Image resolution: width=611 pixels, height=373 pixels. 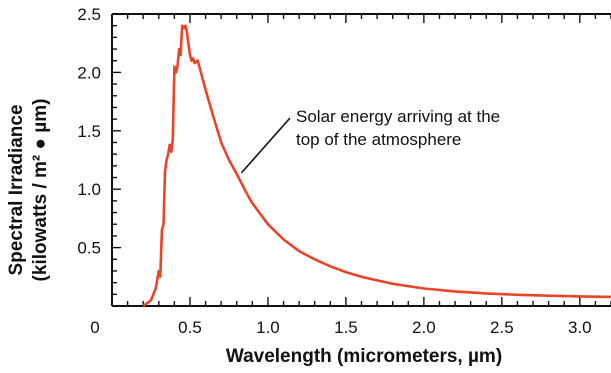 I want to click on x-tick-label: 2.0, so click(x=424, y=327).